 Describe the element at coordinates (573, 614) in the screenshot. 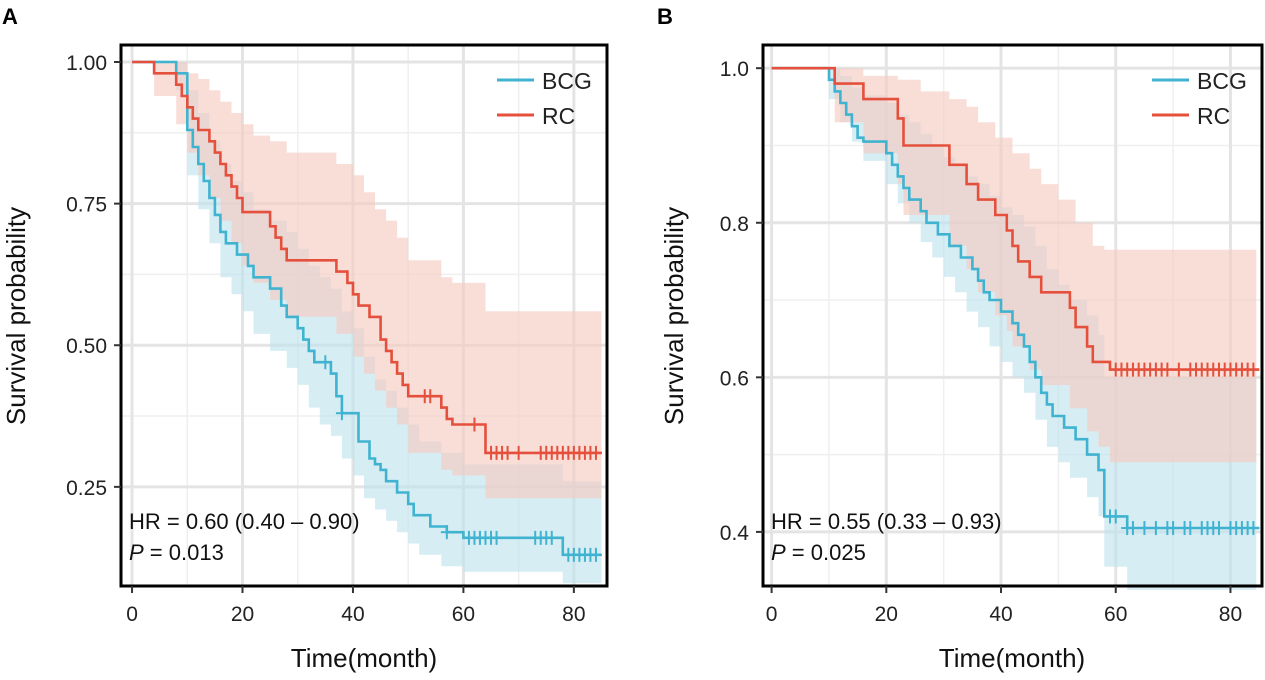

I see `panel-a-x-tick-label: 80` at that location.